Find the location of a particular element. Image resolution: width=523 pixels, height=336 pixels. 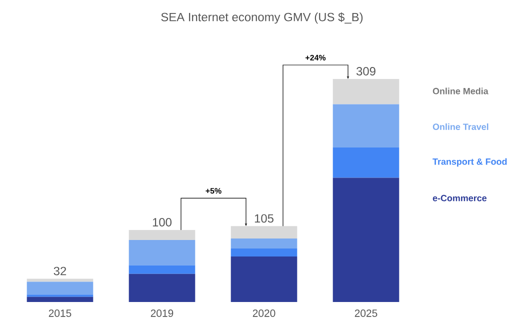

chart-title: SEA Internet economy GMV (US $_B) is located at coordinates (262, 18).